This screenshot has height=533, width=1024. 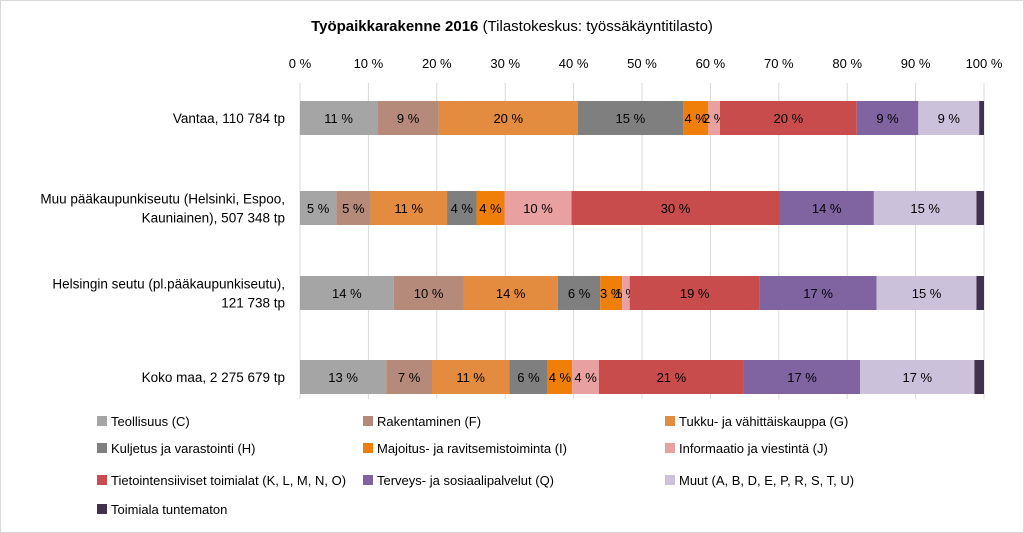 What do you see at coordinates (598, 26) in the screenshot?
I see `chart-subtitle: (Tilastokeskus: työssäkäyntitilasto)` at bounding box center [598, 26].